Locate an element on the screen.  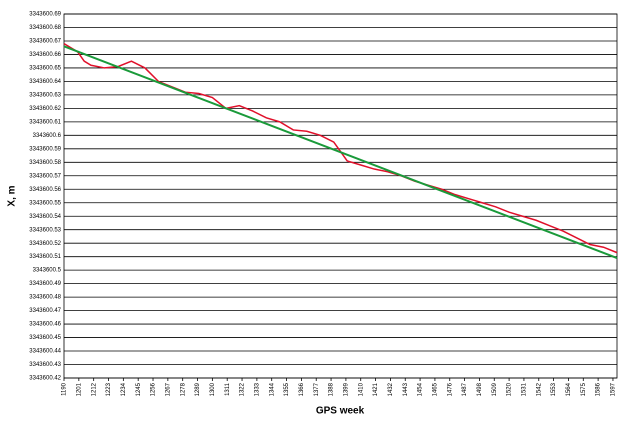
y-tick-label: 3343600.62 is located at coordinates (45, 109).